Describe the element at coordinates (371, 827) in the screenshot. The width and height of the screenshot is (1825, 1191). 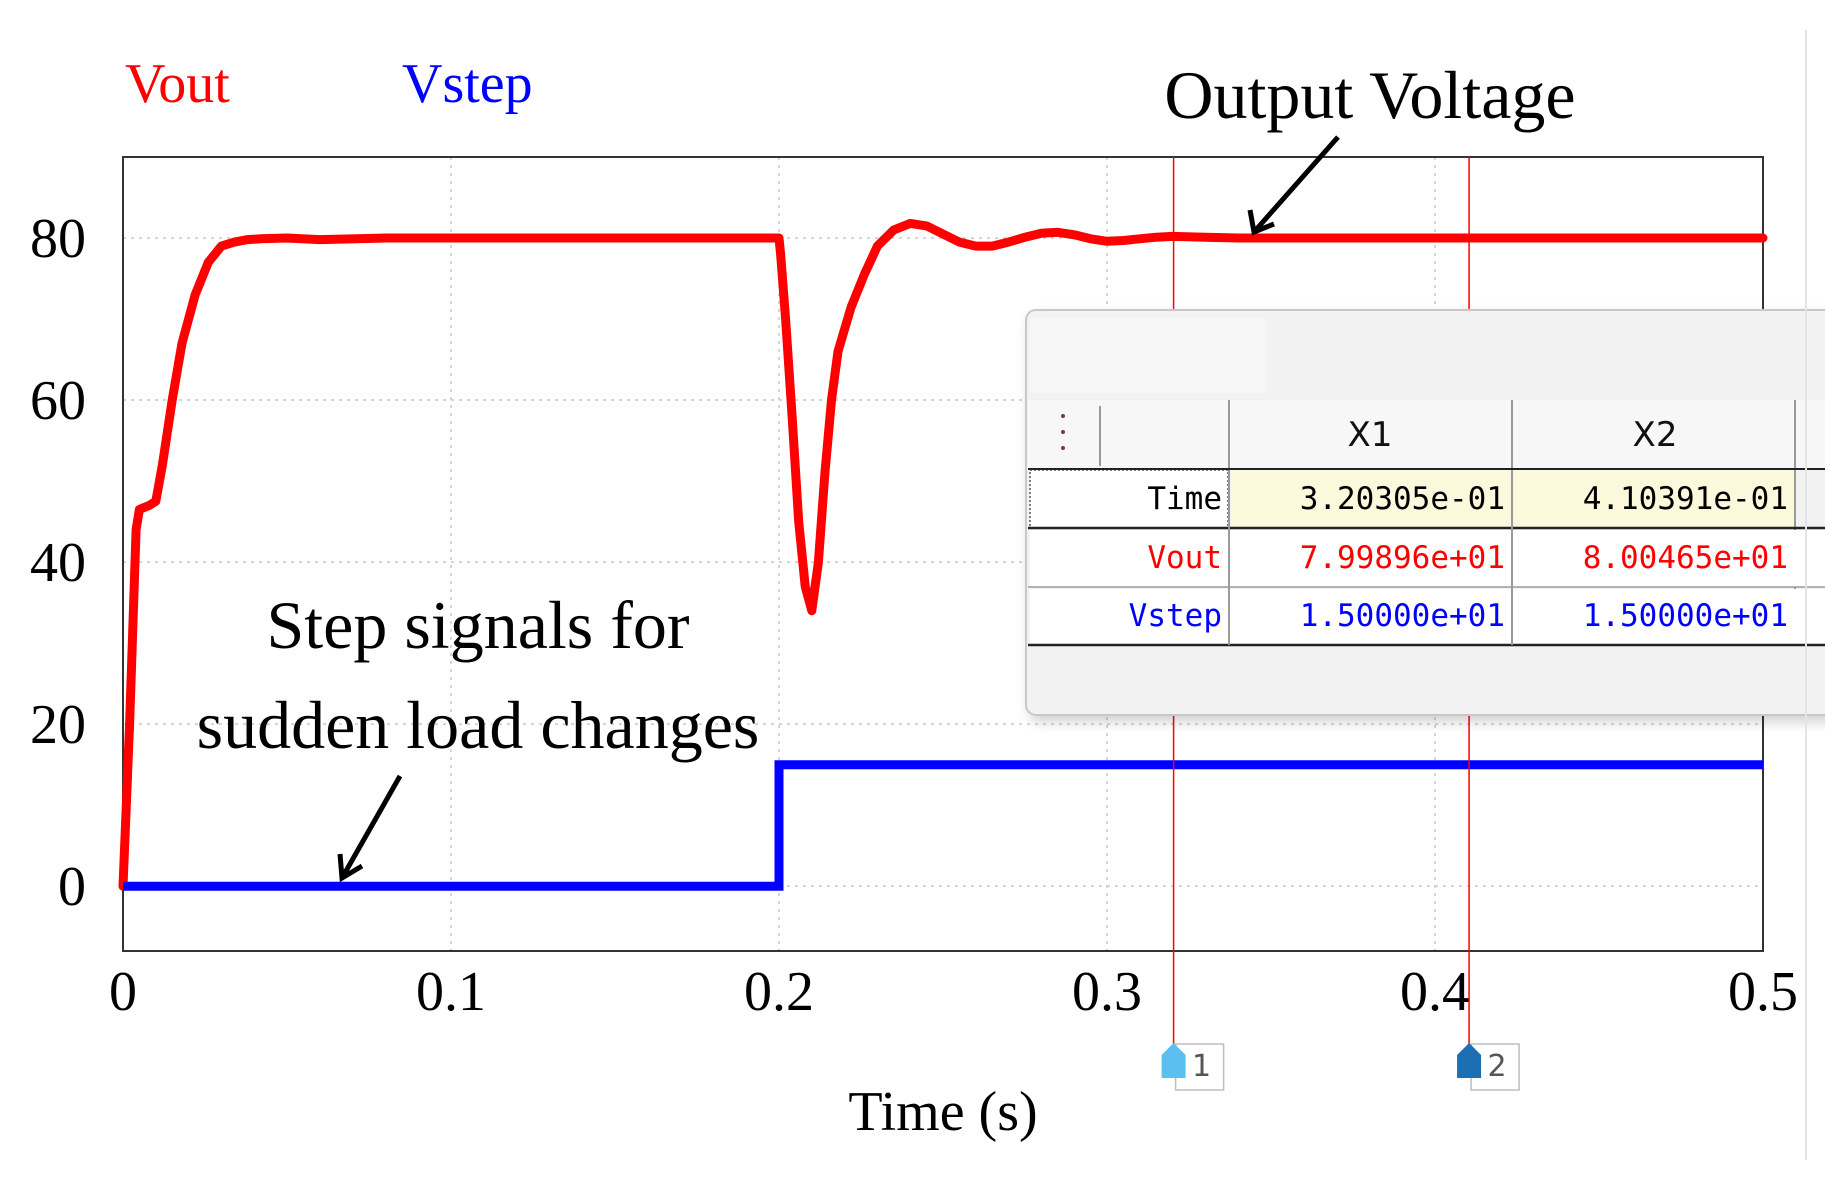
I see `arrow-step-signals` at that location.